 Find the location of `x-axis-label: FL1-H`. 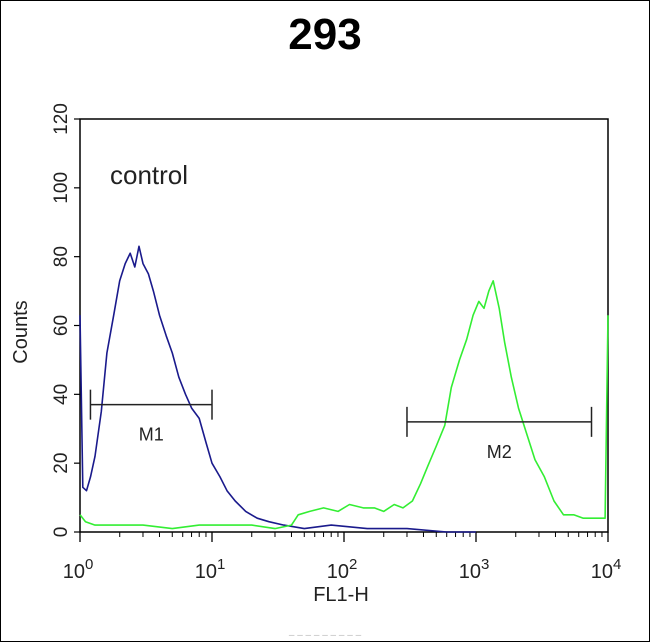

x-axis-label: FL1-H is located at coordinates (341, 595).